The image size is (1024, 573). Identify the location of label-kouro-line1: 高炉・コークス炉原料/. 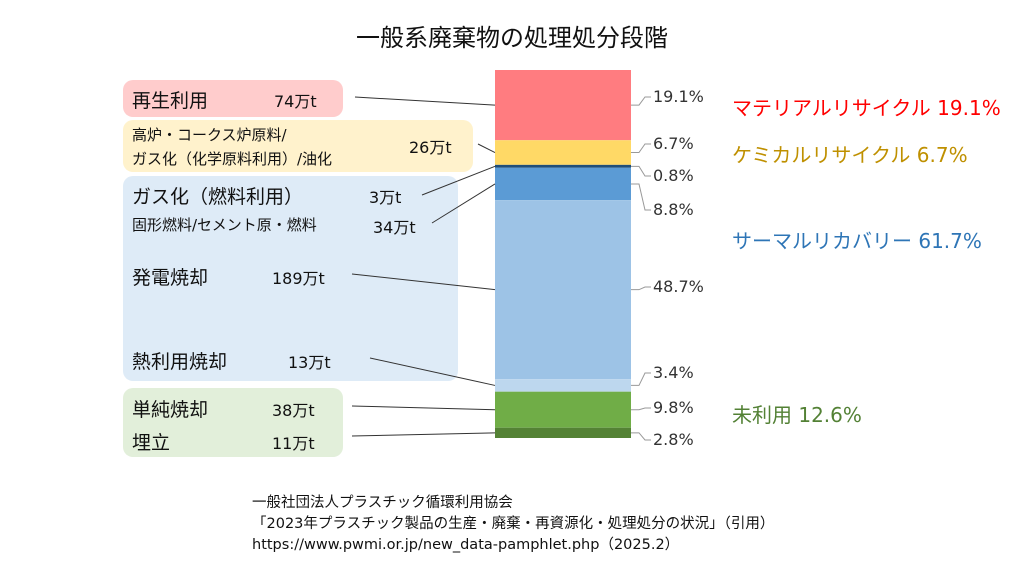
(209, 135).